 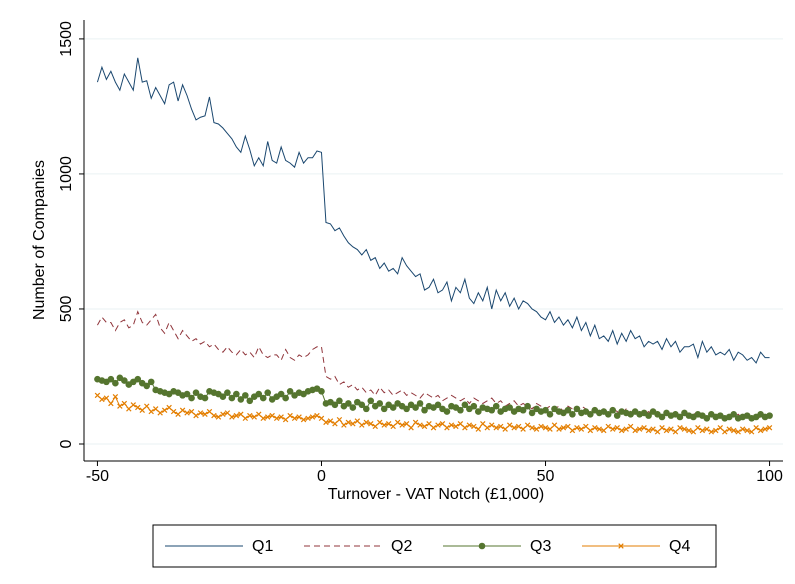 What do you see at coordinates (621, 546) in the screenshot?
I see `legend-marker` at bounding box center [621, 546].